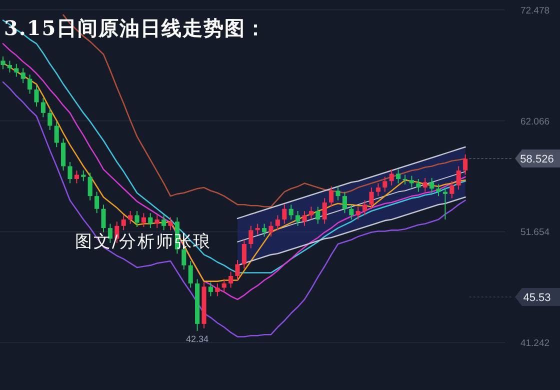  What do you see at coordinates (535, 232) in the screenshot?
I see `y-tick-label: 51.654` at bounding box center [535, 232].